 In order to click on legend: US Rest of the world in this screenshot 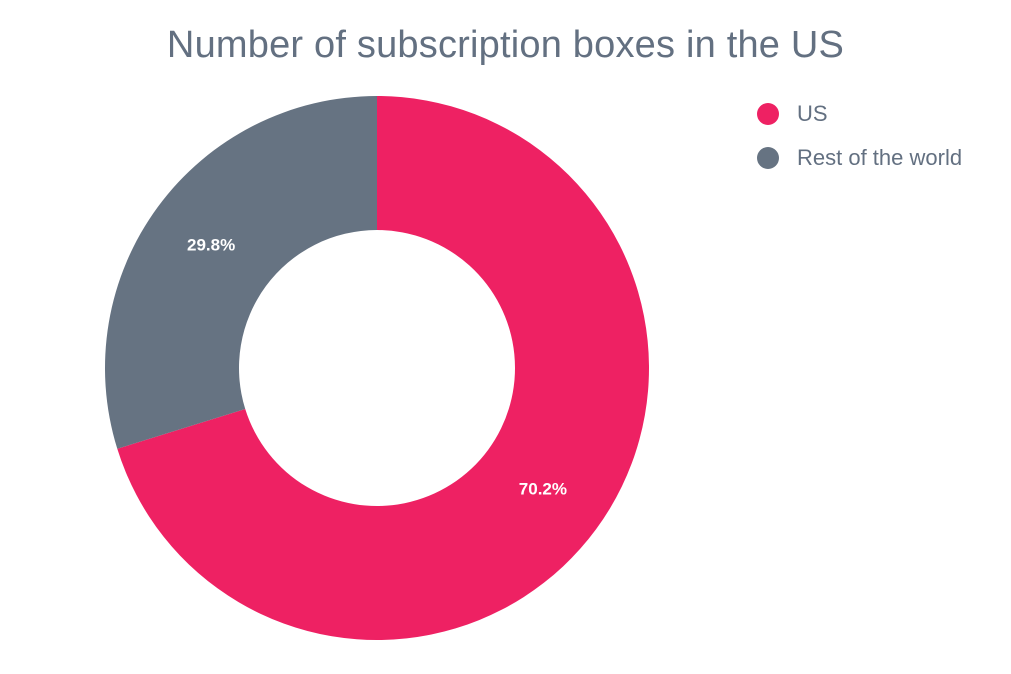, I will do `click(859, 136)`.